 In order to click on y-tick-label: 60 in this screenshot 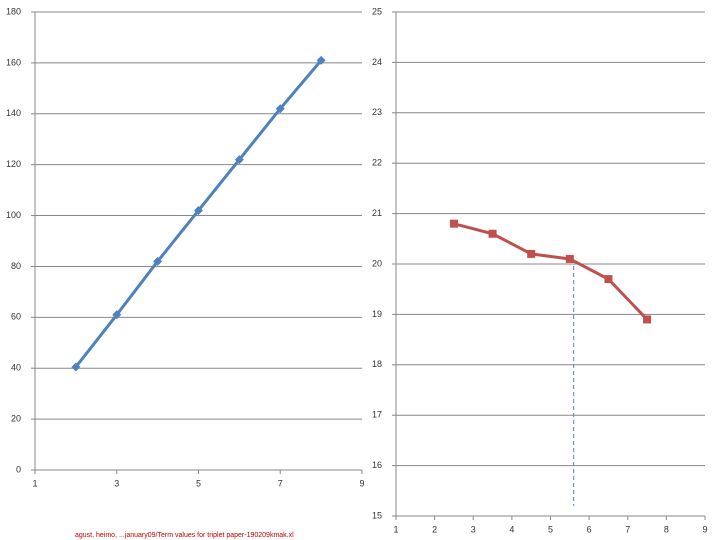, I will do `click(16, 317)`.